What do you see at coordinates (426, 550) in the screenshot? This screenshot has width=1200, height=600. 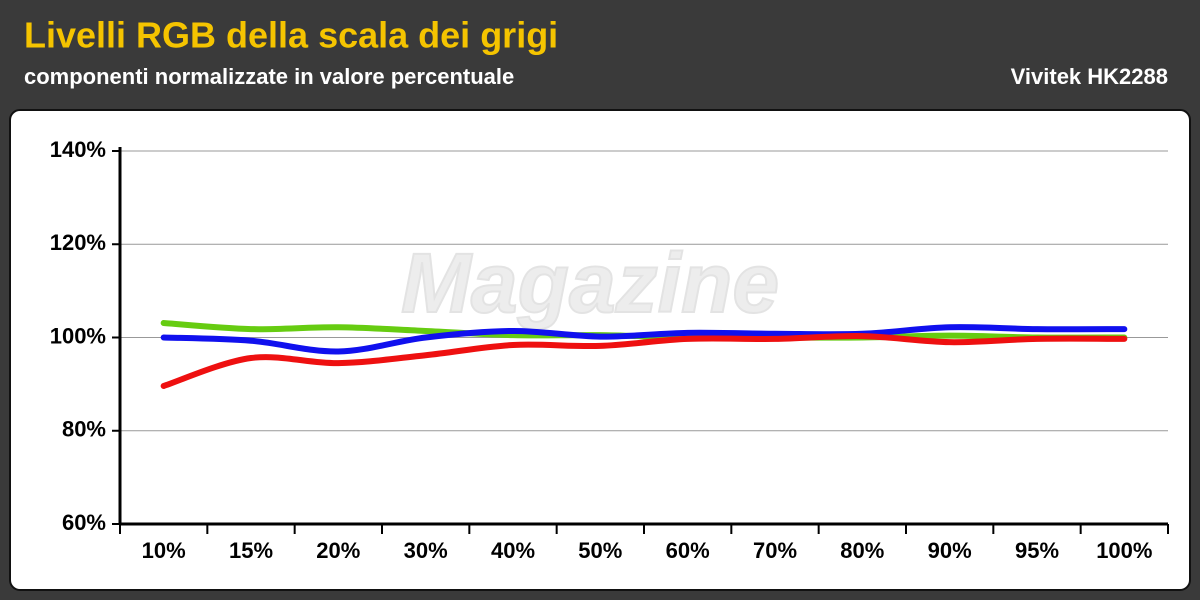 I see `x-tick-label: 30%` at bounding box center [426, 550].